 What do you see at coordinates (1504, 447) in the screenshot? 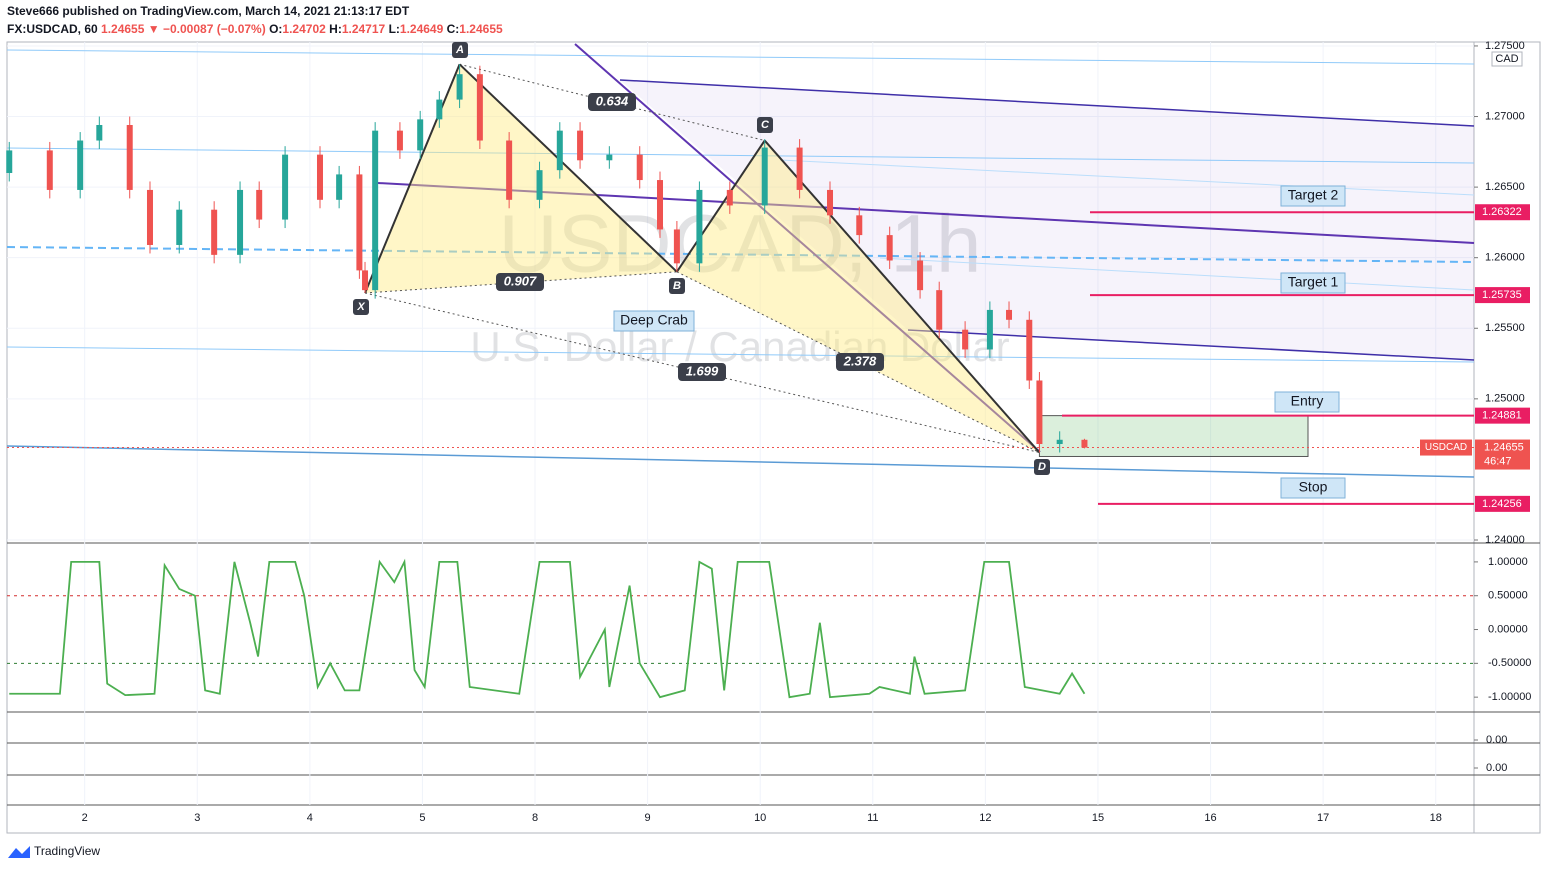
I see `last-price-label: 1.24655` at bounding box center [1504, 447].